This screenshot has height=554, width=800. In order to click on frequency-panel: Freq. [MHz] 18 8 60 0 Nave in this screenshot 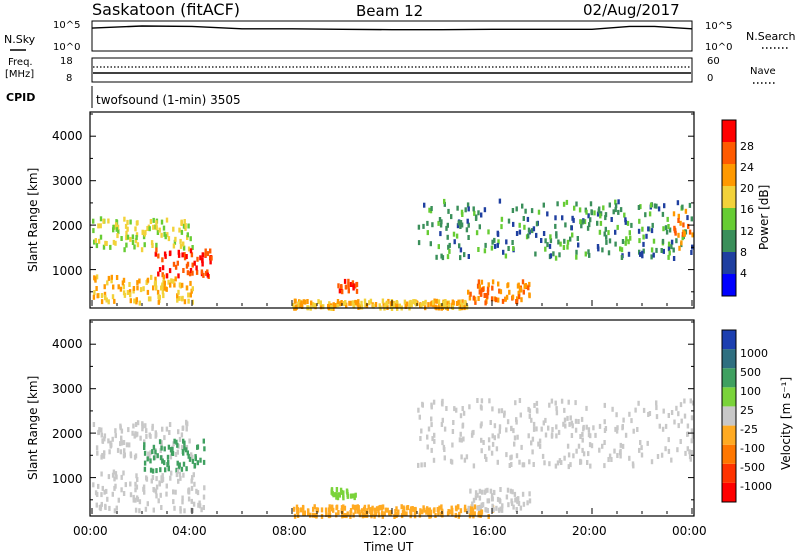, I will do `click(390, 70)`.